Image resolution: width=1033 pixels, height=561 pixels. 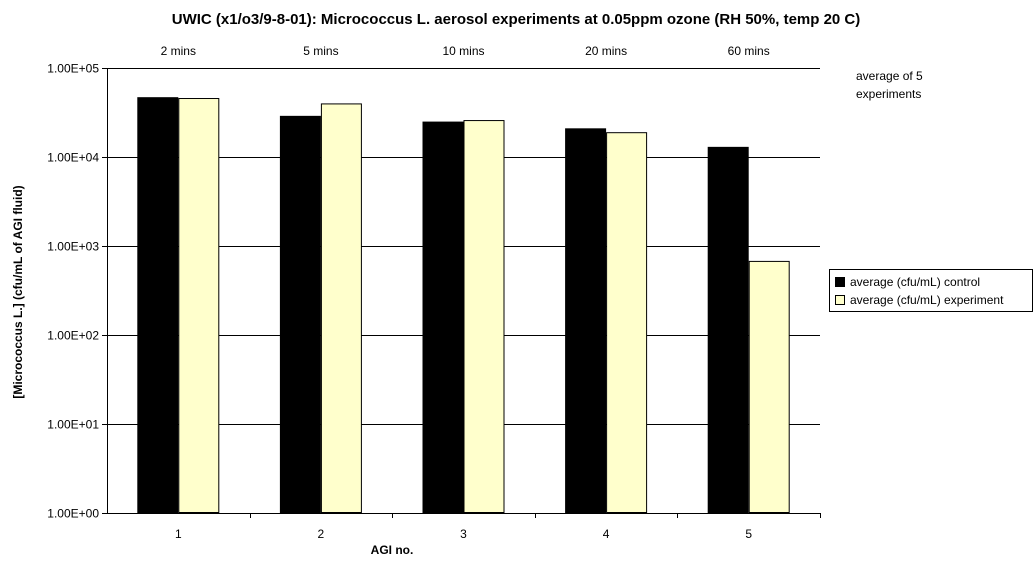 I want to click on category-annotation: 20 mins, so click(x=606, y=51).